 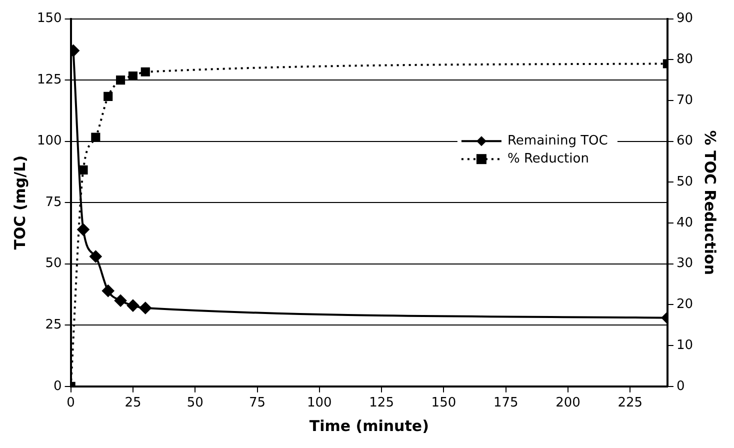 I want to click on y2-tick-label: 10, so click(x=685, y=345).